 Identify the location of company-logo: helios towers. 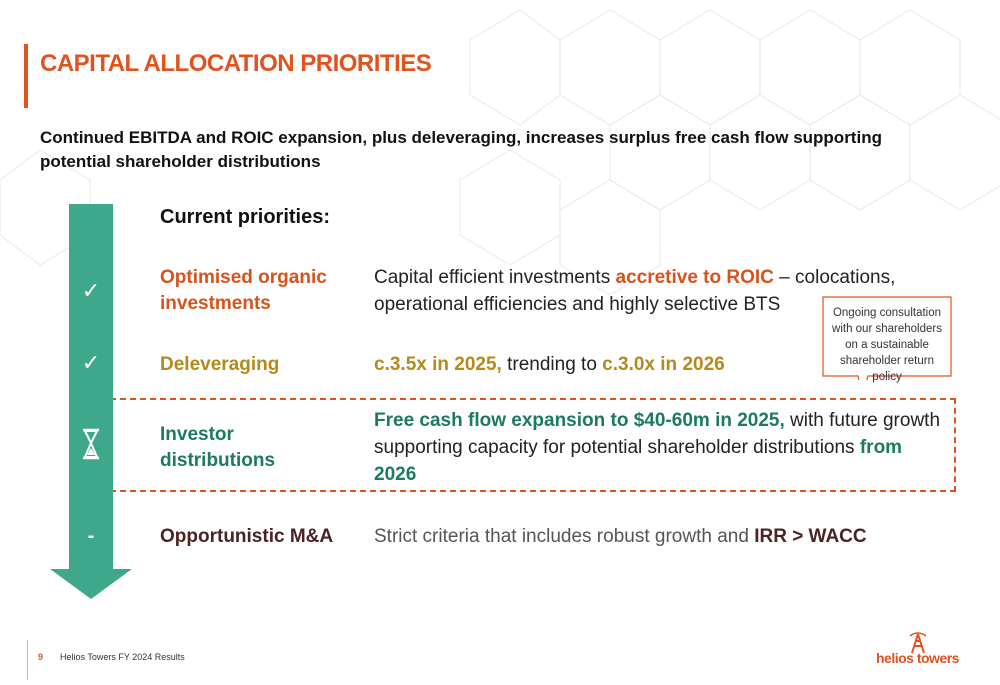
(917, 658).